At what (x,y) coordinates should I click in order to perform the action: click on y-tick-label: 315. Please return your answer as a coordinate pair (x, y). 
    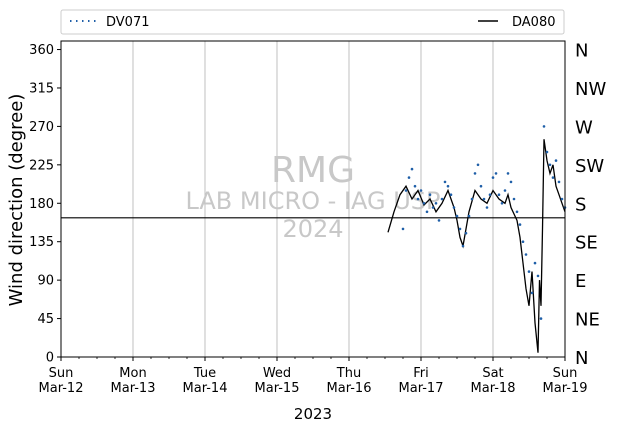
    Looking at the image, I should click on (41, 88).